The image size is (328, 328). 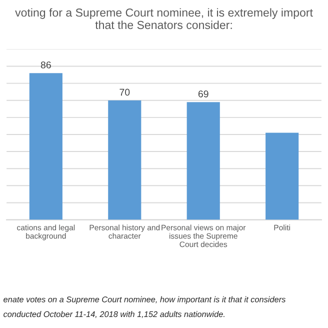 I want to click on data-label: 86, so click(x=45, y=64).